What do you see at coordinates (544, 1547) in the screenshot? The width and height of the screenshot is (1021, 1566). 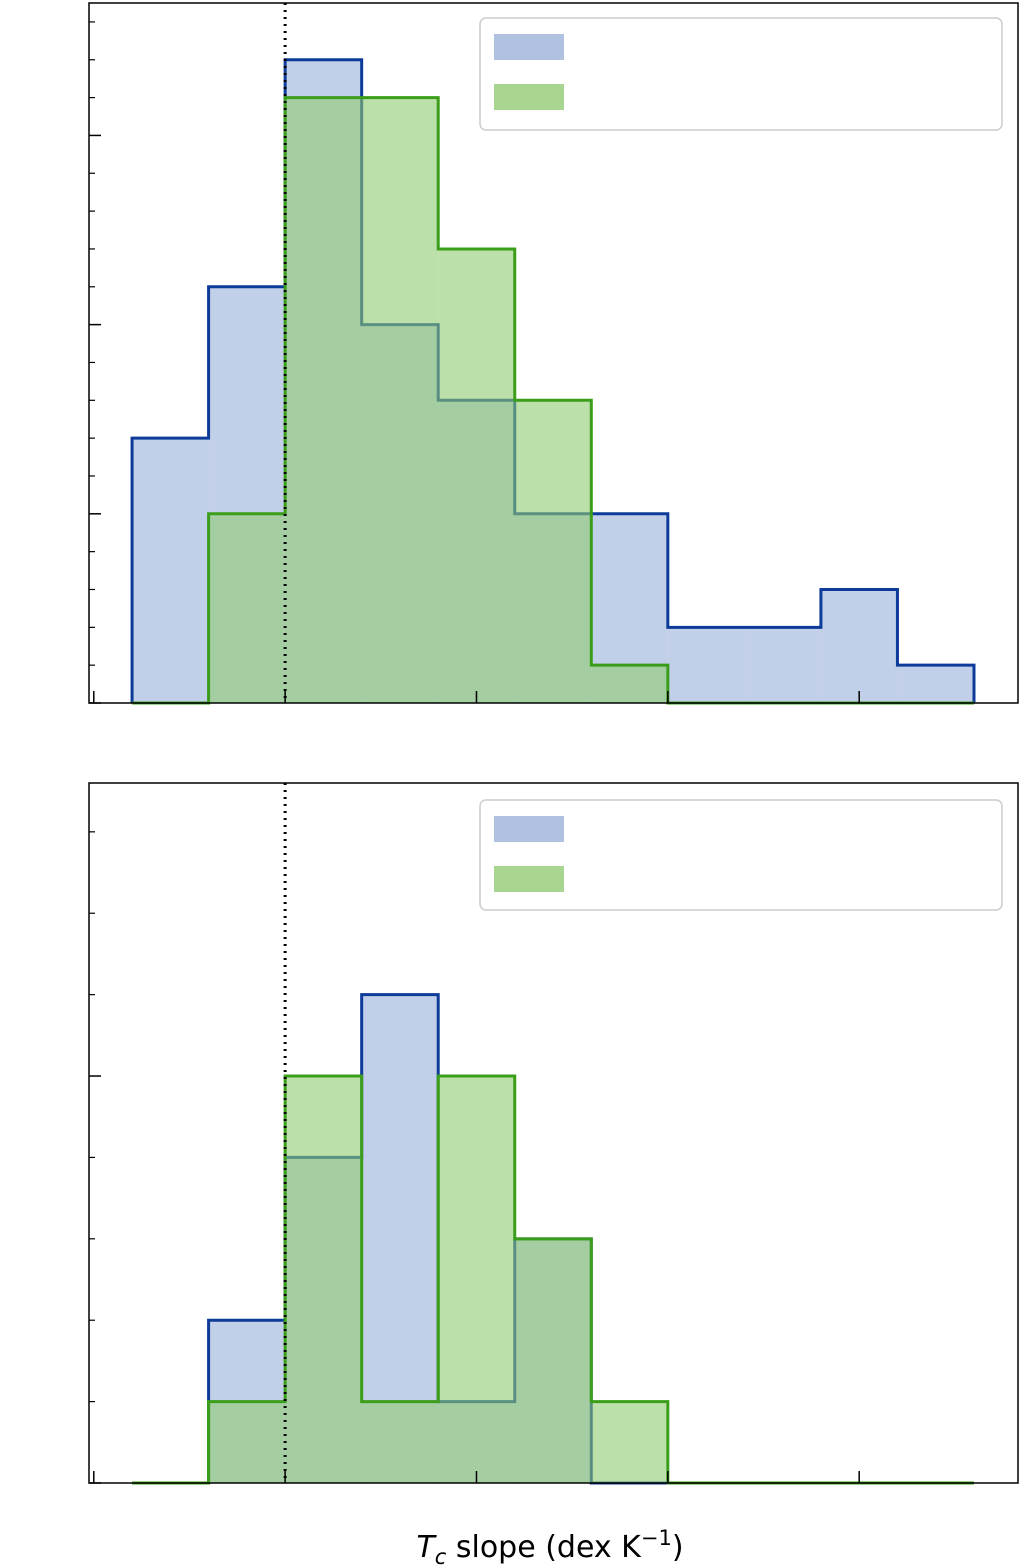 I see `xlabel-text: slope (dex K` at bounding box center [544, 1547].